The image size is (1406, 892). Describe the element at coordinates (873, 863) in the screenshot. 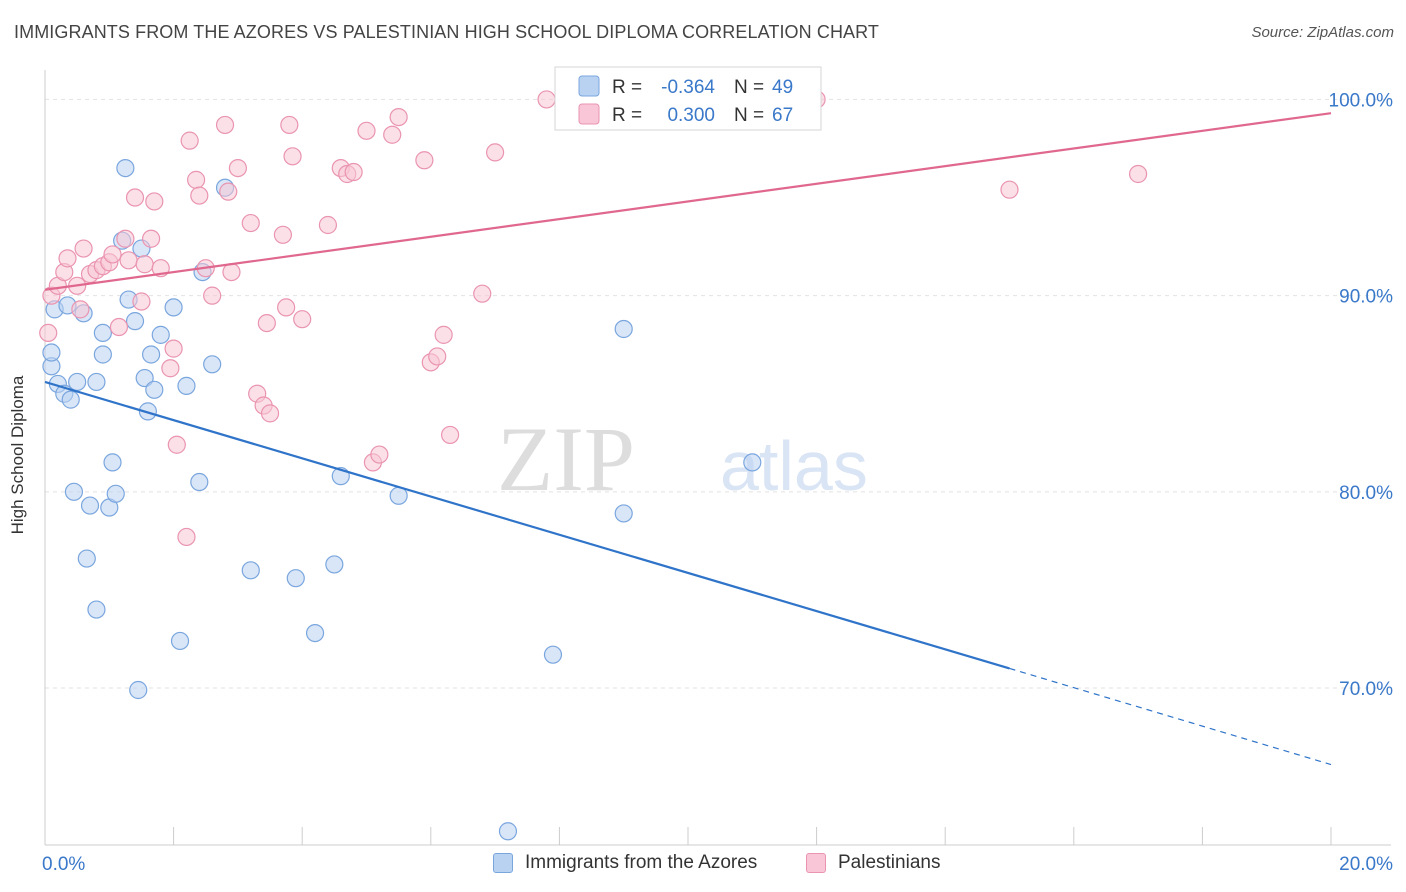

I see `legend-item-palestinians: Palestinians` at that location.